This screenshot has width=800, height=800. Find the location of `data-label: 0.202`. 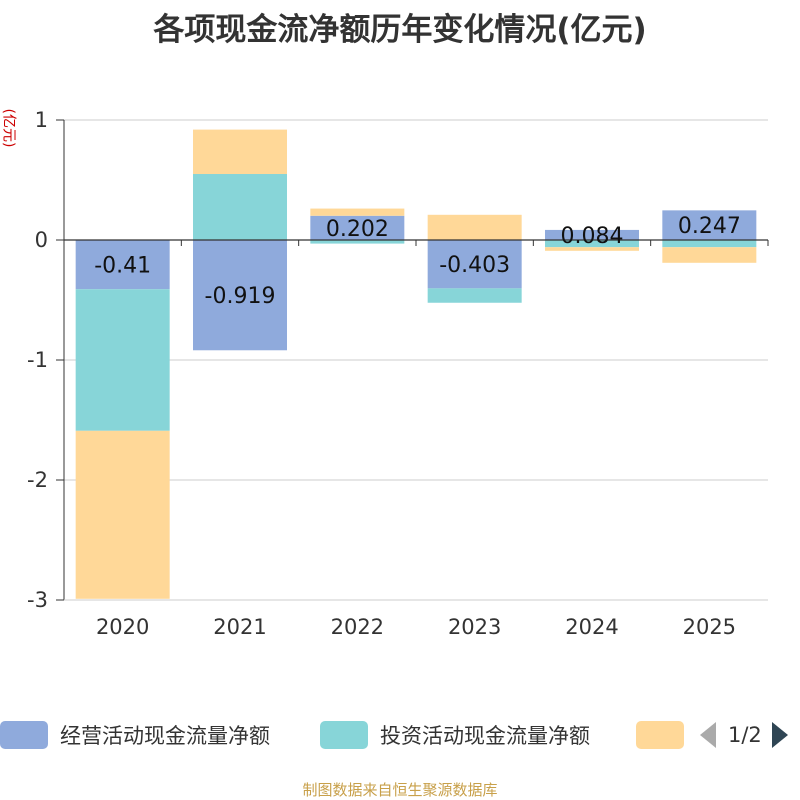

data-label: 0.202 is located at coordinates (357, 229).